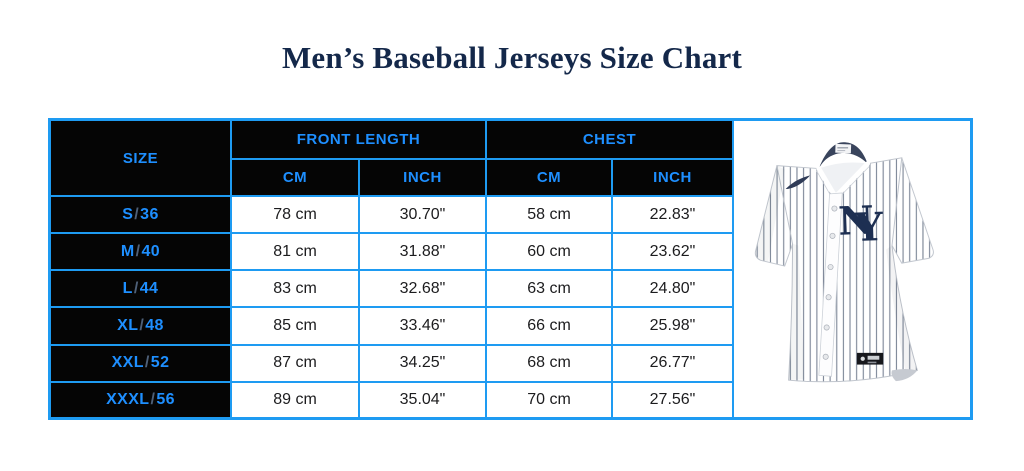  What do you see at coordinates (295, 399) in the screenshot?
I see `cell-front-cm: 89 cm` at bounding box center [295, 399].